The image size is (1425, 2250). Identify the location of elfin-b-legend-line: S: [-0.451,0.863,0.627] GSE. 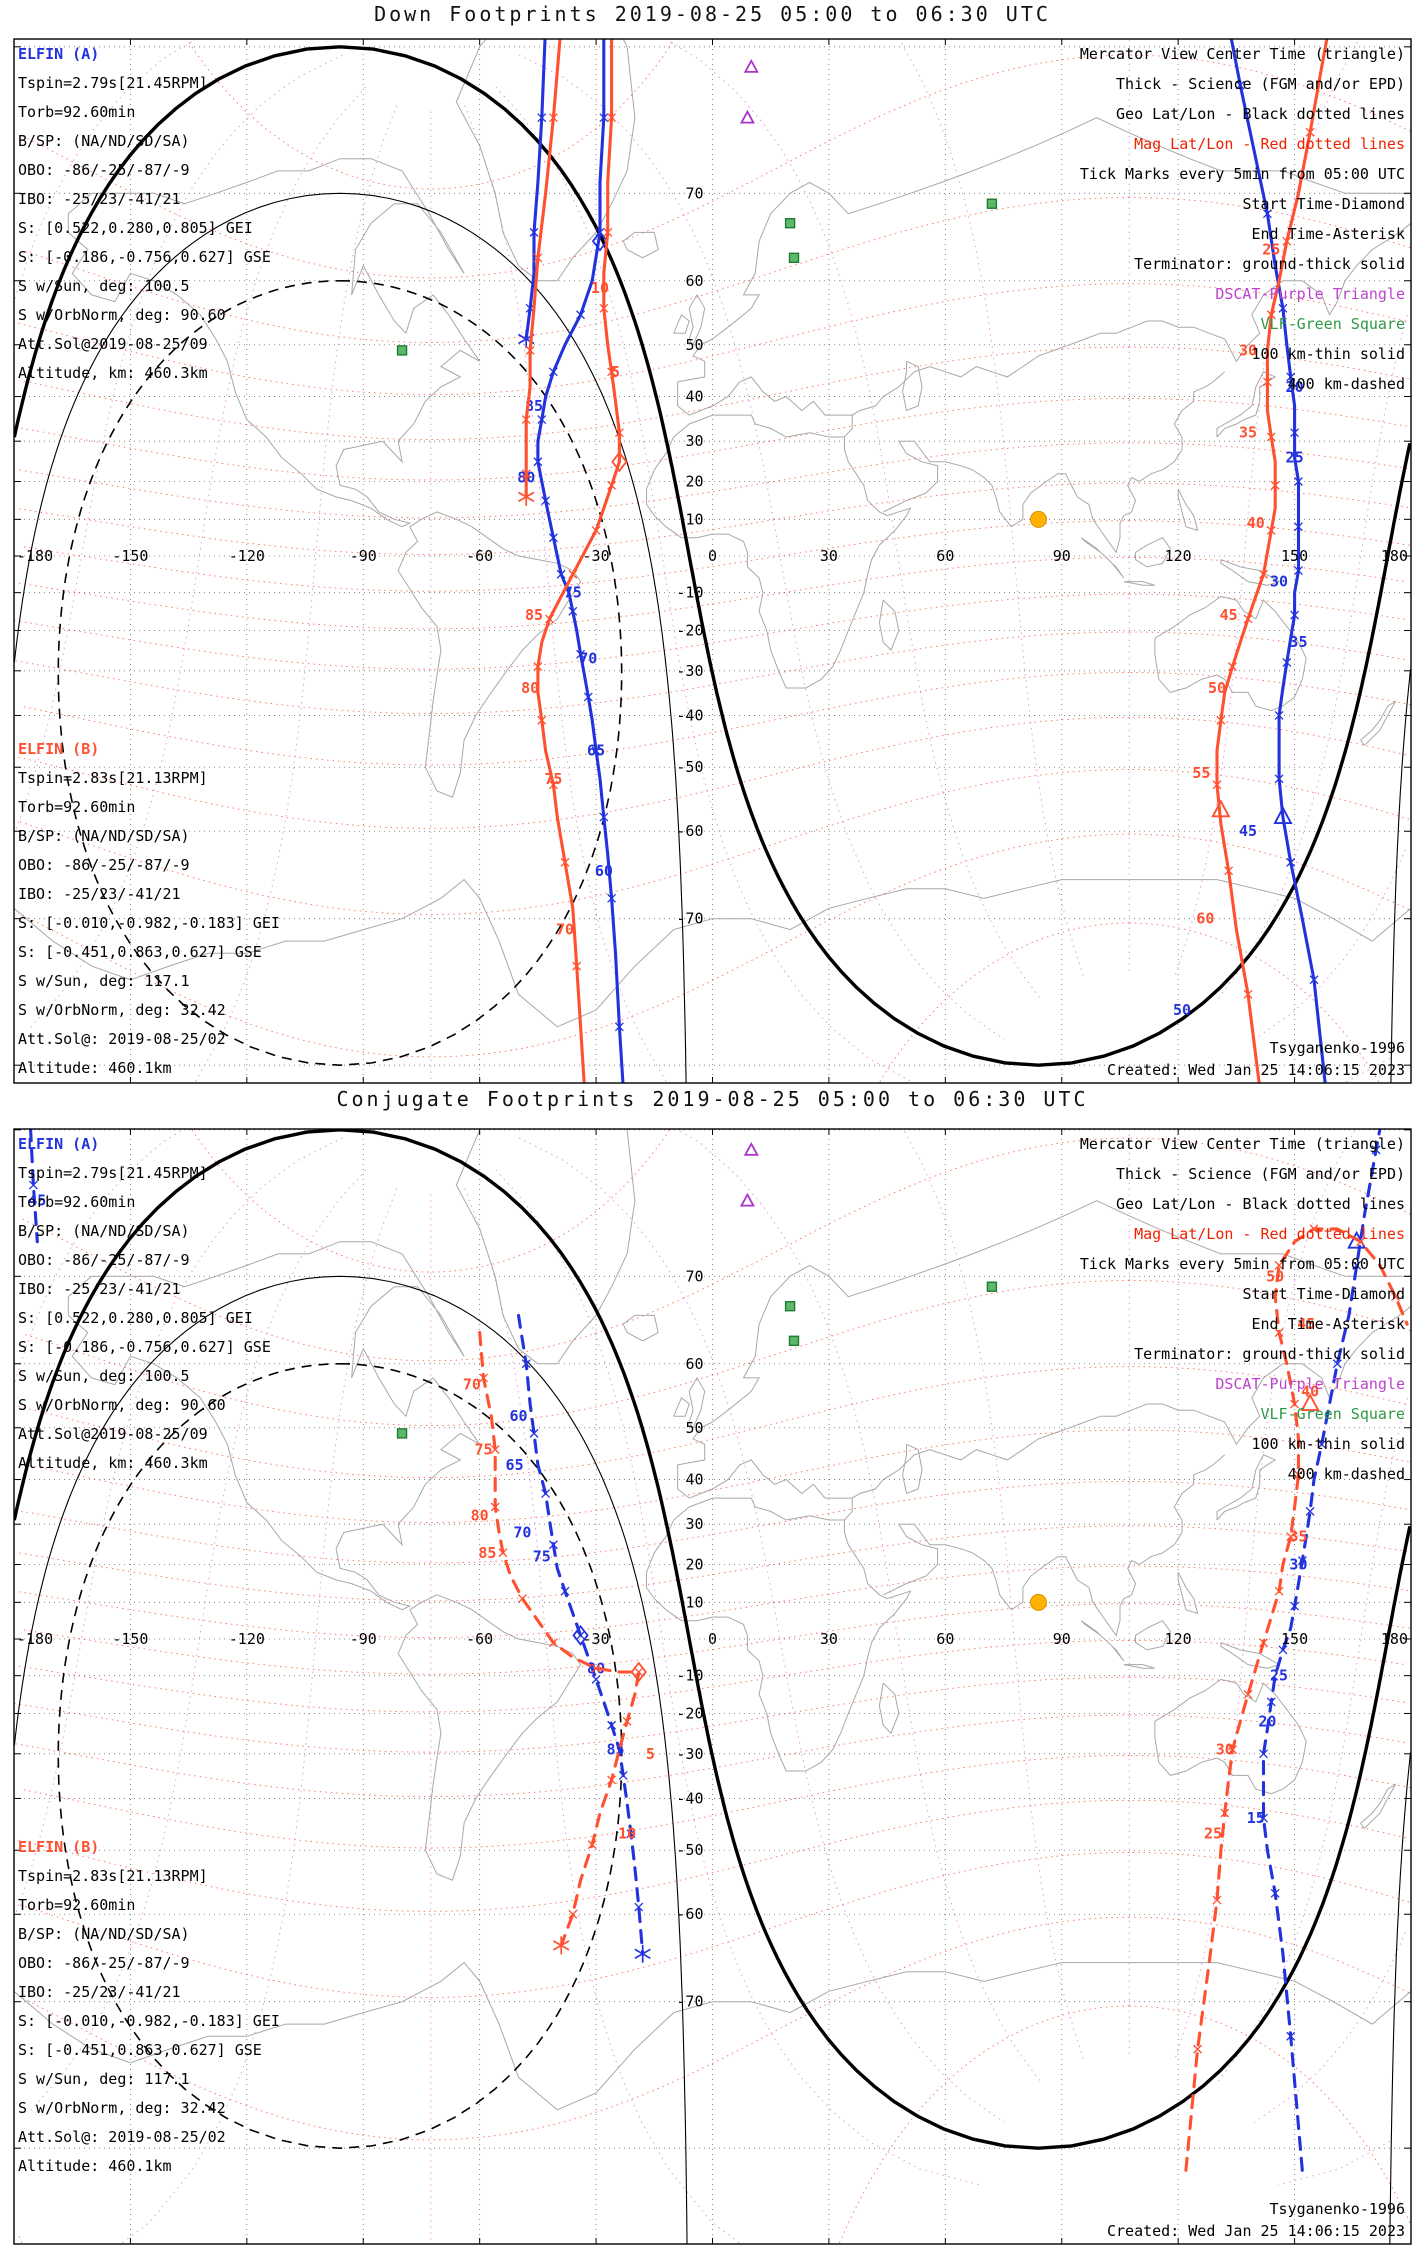
(140, 2050).